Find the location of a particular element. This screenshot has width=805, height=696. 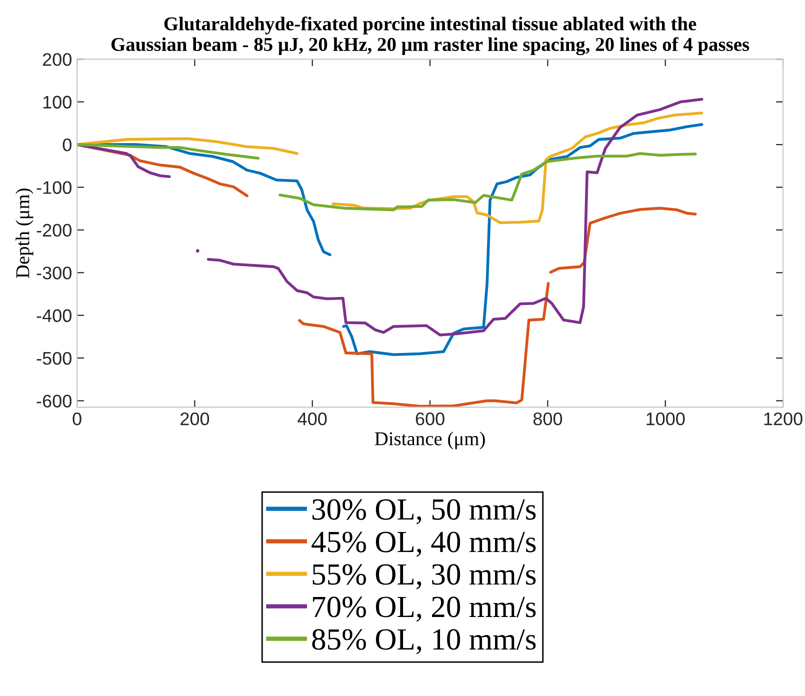

y-tick-label: 200 is located at coordinates (57, 59).